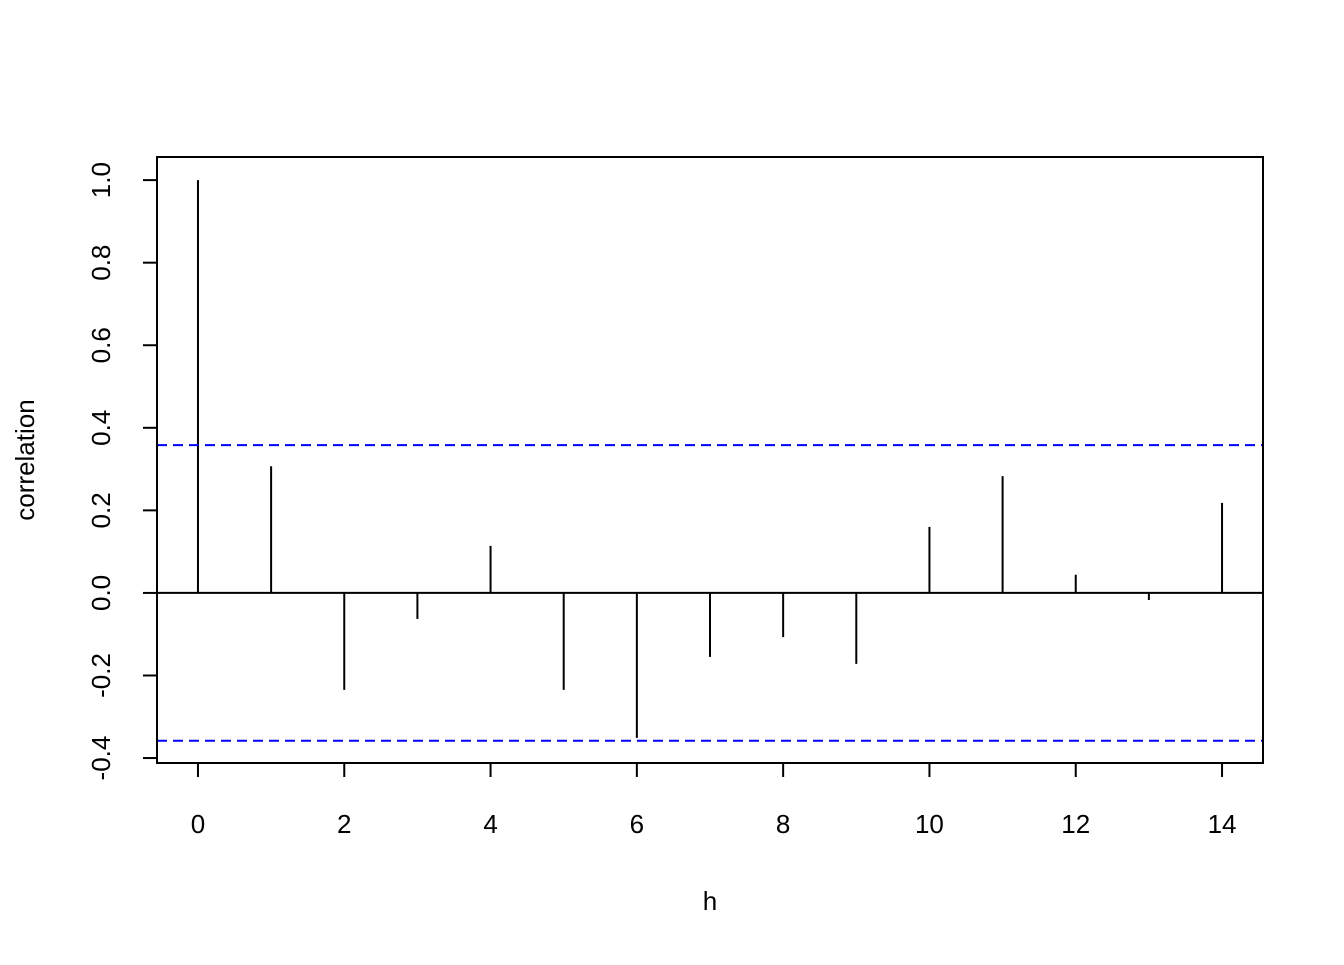  What do you see at coordinates (101, 345) in the screenshot?
I see `y-tick-label: 0.6` at bounding box center [101, 345].